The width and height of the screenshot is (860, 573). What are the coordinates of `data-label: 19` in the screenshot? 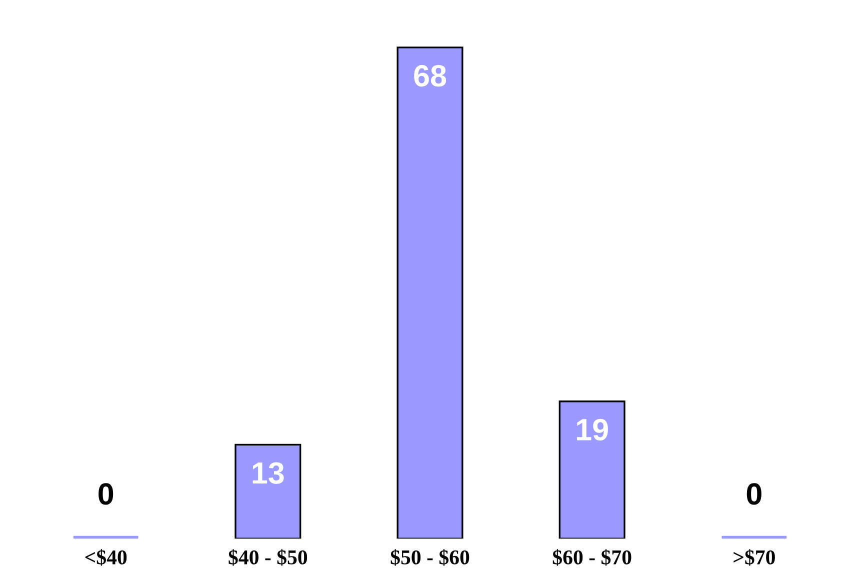 It's located at (592, 429).